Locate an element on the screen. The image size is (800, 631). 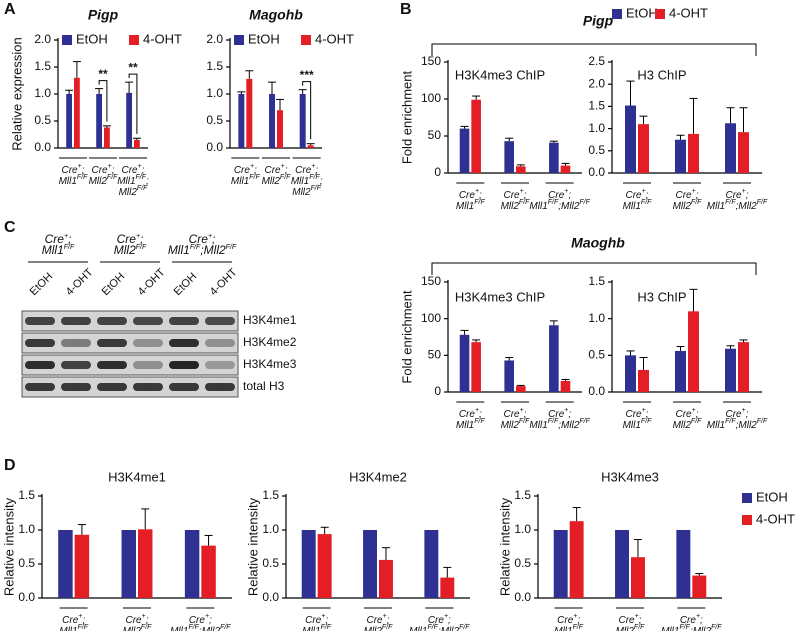
blot-group-label: Cre+; Mll2F/F is located at coordinates (130, 244).